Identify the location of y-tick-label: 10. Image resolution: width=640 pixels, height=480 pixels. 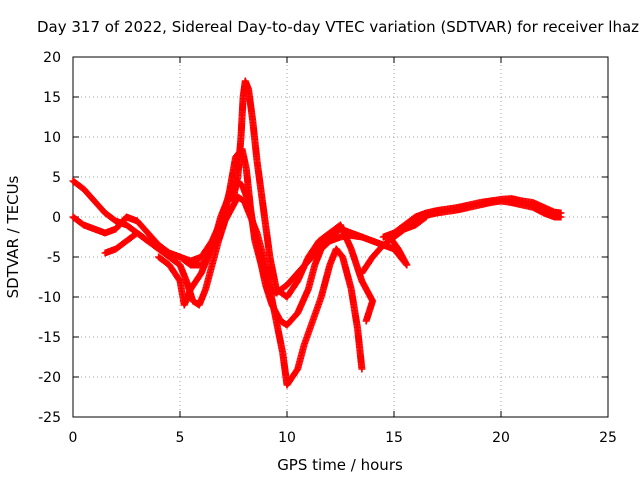
(52, 138).